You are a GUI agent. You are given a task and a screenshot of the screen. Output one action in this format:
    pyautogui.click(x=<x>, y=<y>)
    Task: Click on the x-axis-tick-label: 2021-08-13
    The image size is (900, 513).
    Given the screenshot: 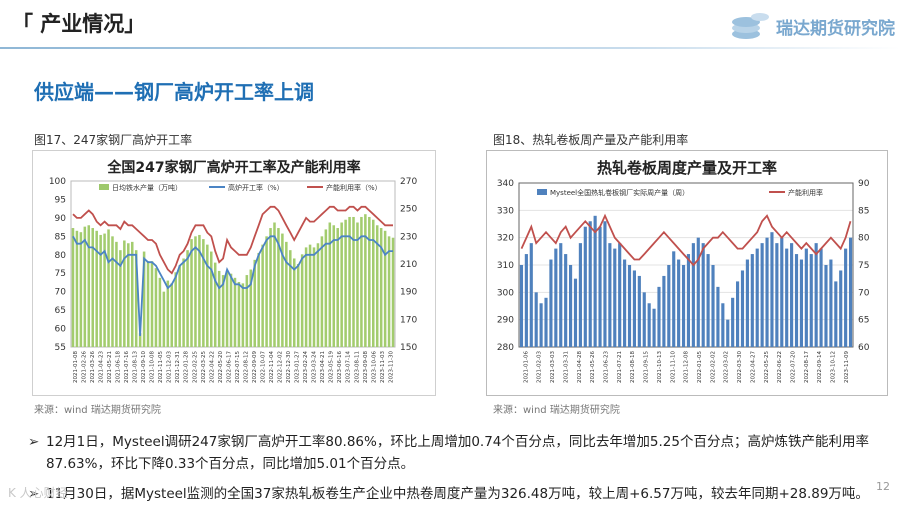 What is the action you would take?
    pyautogui.click(x=136, y=367)
    